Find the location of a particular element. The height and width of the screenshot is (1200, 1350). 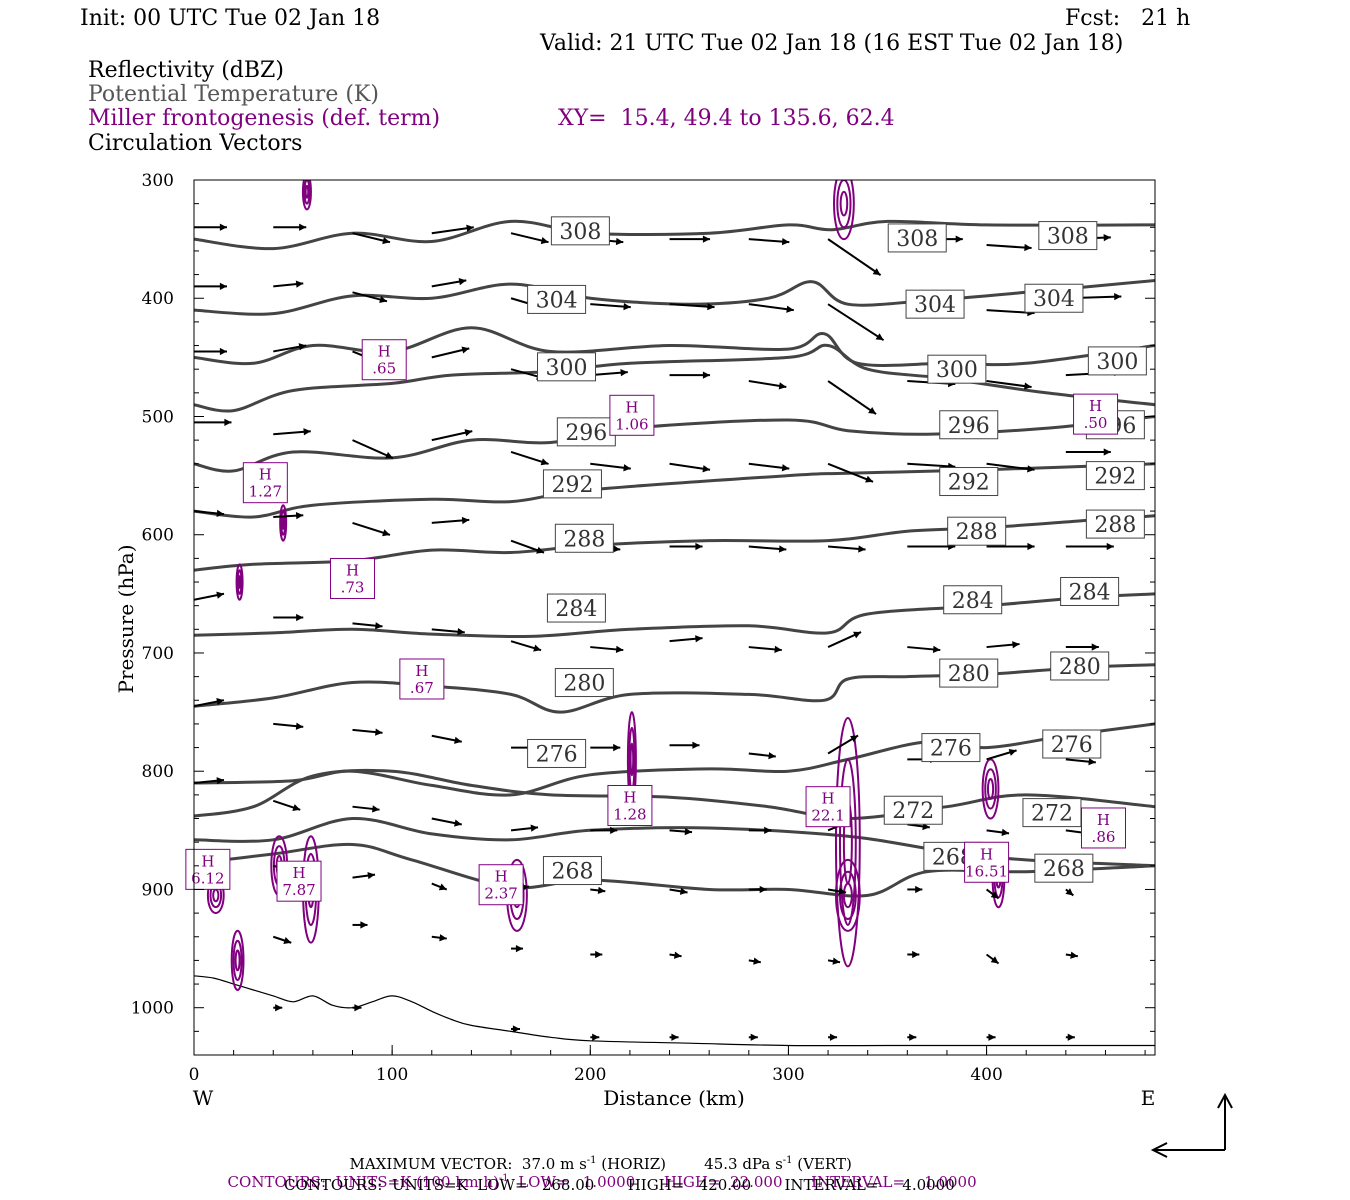

x-tick-label: 300 is located at coordinates (788, 1075).